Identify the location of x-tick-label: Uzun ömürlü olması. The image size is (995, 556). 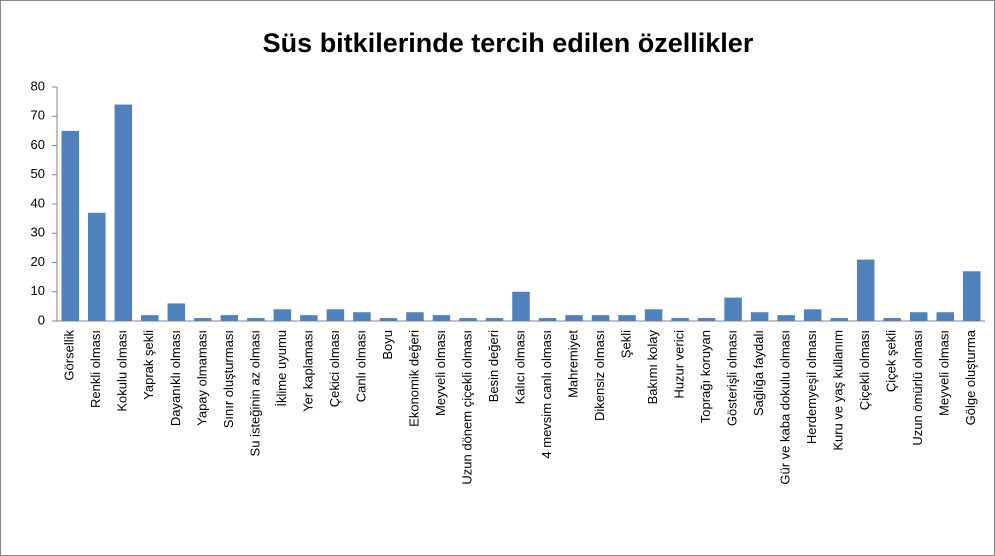
(917, 388).